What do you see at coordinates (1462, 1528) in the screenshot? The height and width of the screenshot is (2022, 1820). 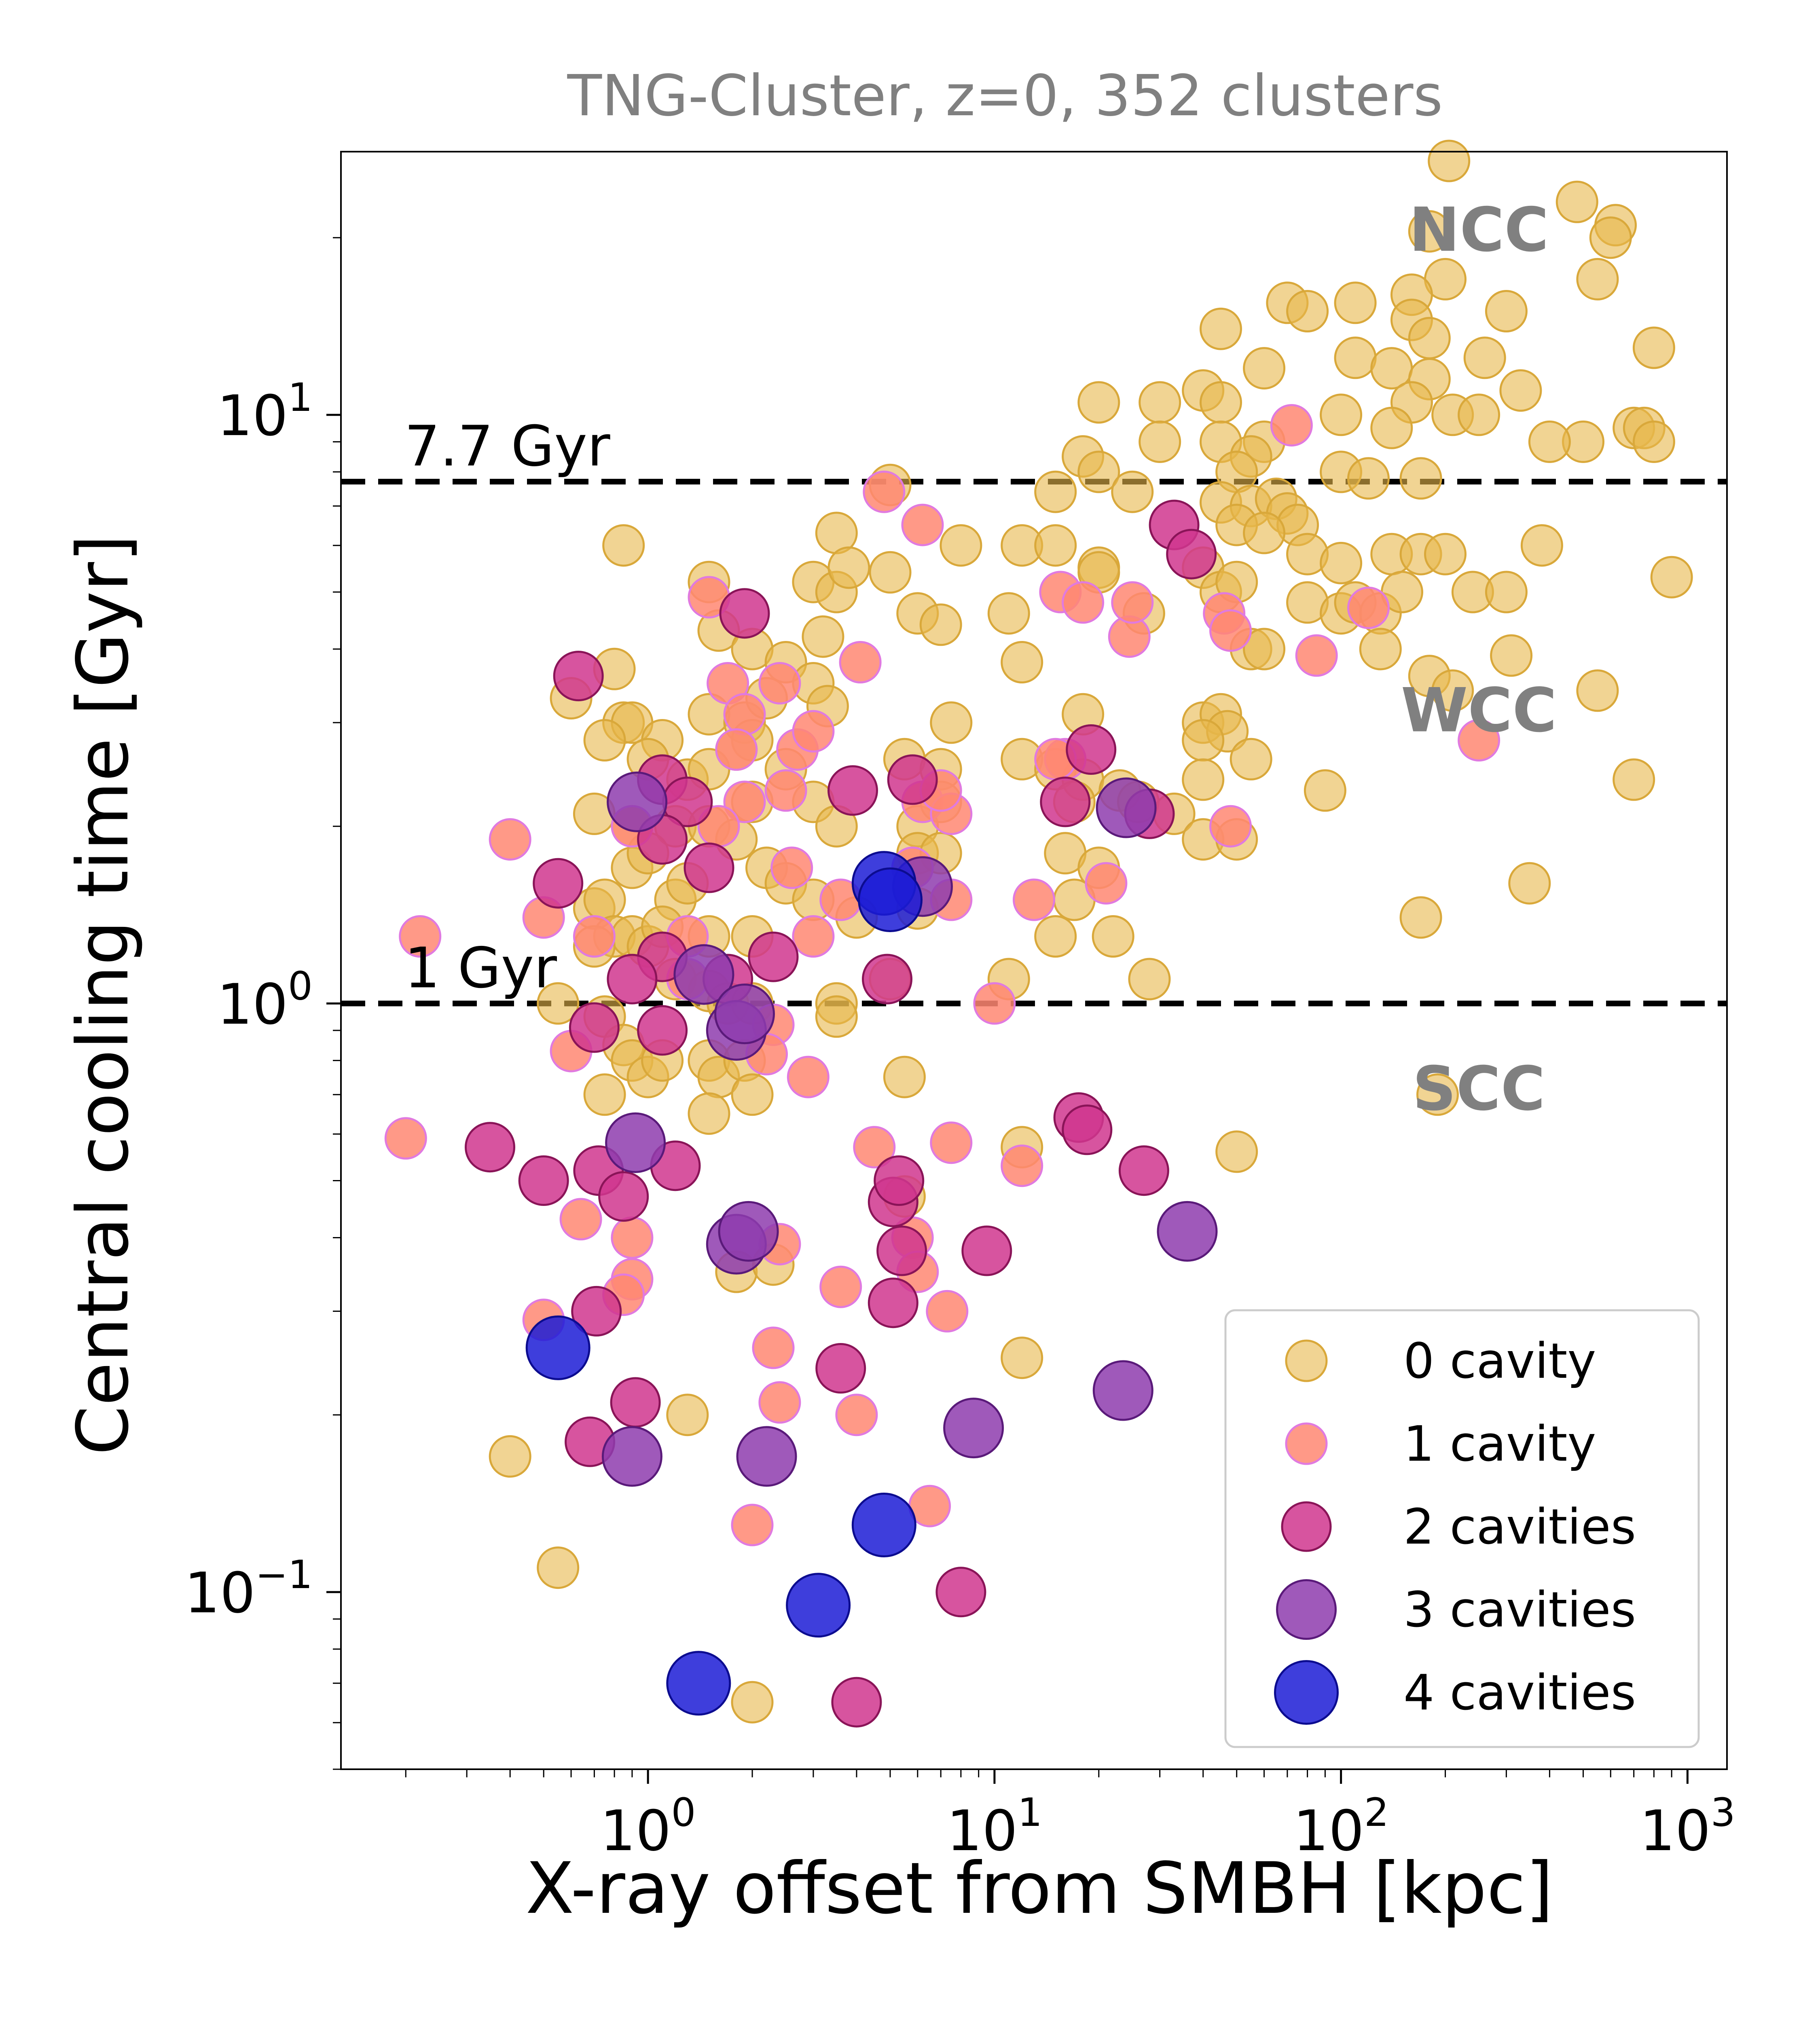 I see `legend-box` at bounding box center [1462, 1528].